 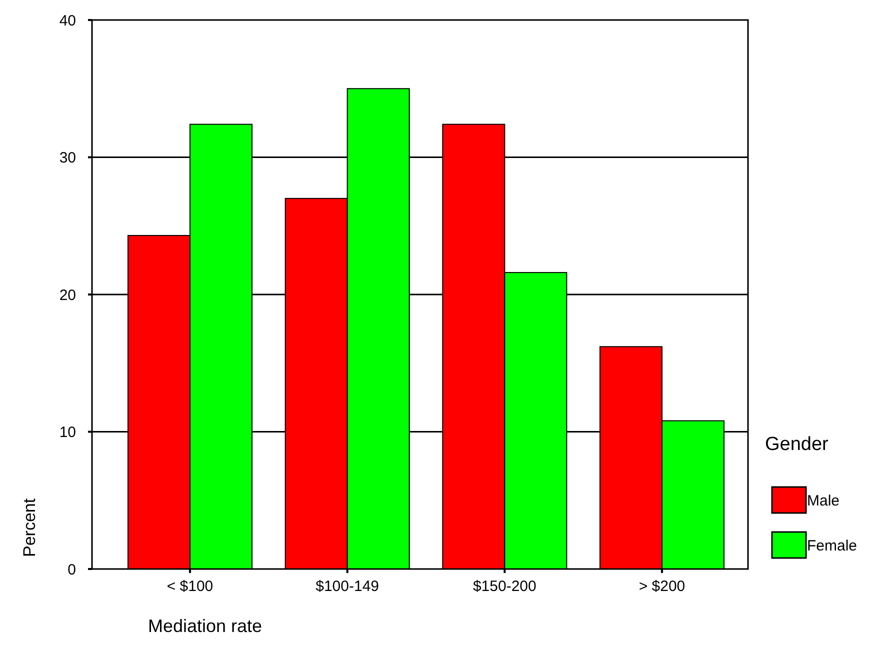 I want to click on x-tick-label: $100-149, so click(x=348, y=586).